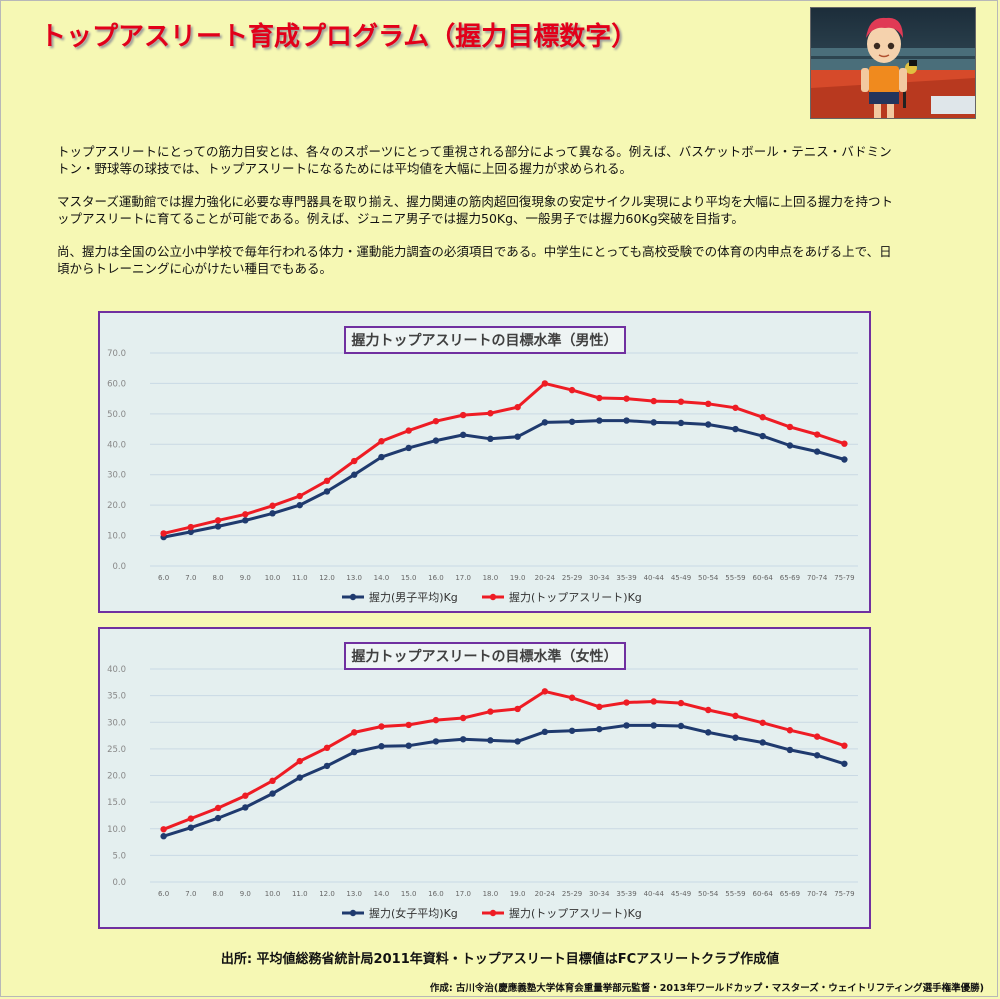 This screenshot has height=999, width=1000. What do you see at coordinates (116, 354) in the screenshot?
I see `y-tick-label: 70.0` at bounding box center [116, 354].